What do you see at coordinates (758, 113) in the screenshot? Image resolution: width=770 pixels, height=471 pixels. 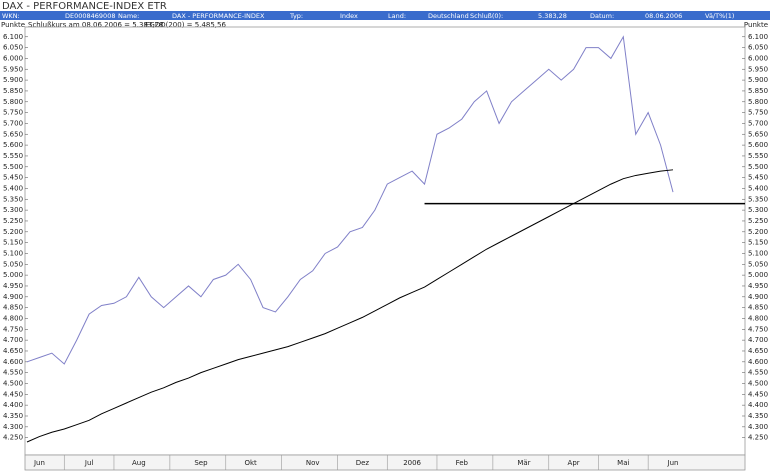 I see `y-tick-label-right: 5.750` at bounding box center [758, 113].